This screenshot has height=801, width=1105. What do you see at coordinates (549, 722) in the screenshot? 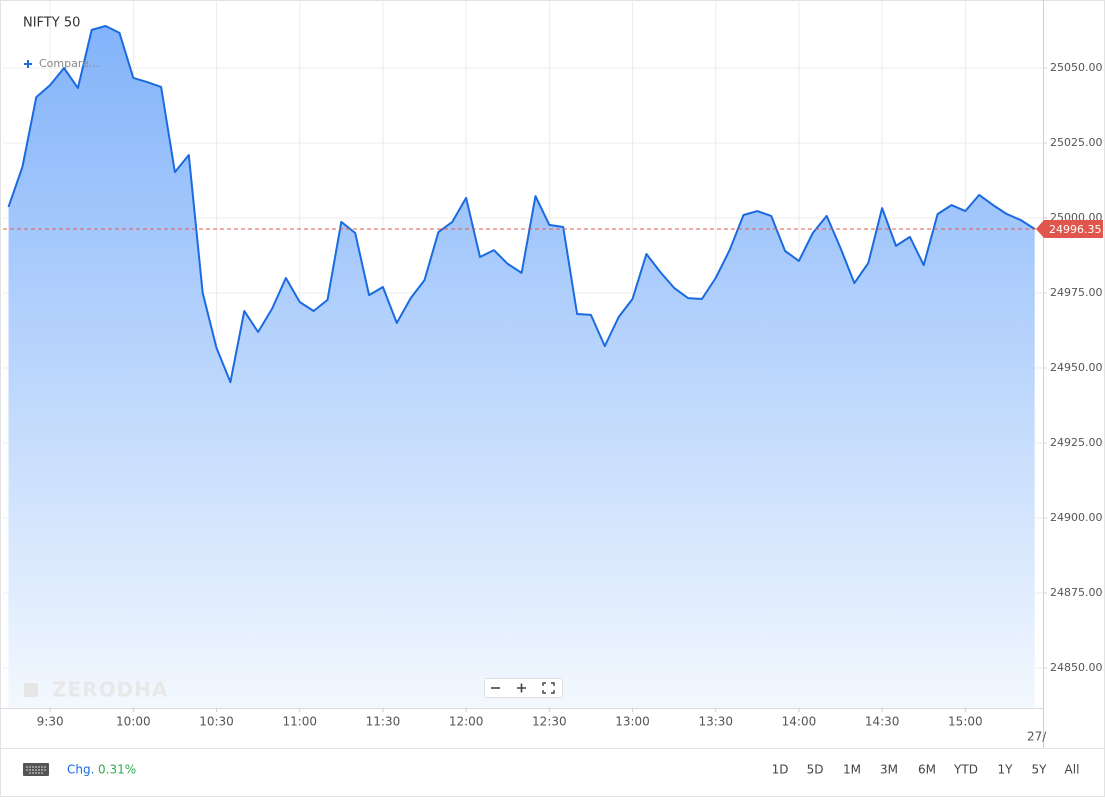
I see `x-tick-label: 12:30` at bounding box center [549, 722].